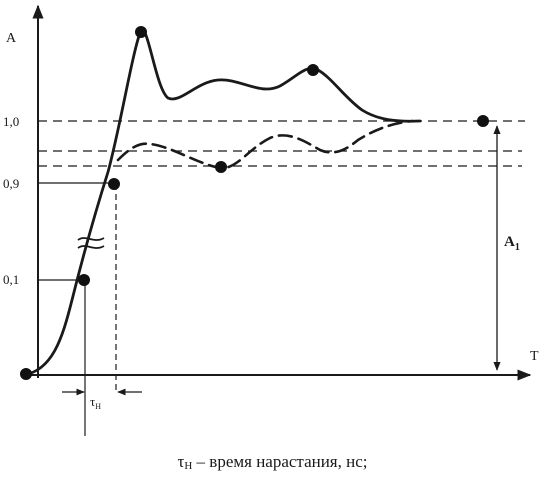 This screenshot has height=493, width=545. I want to click on caption-subscript: Н, so click(188, 466).